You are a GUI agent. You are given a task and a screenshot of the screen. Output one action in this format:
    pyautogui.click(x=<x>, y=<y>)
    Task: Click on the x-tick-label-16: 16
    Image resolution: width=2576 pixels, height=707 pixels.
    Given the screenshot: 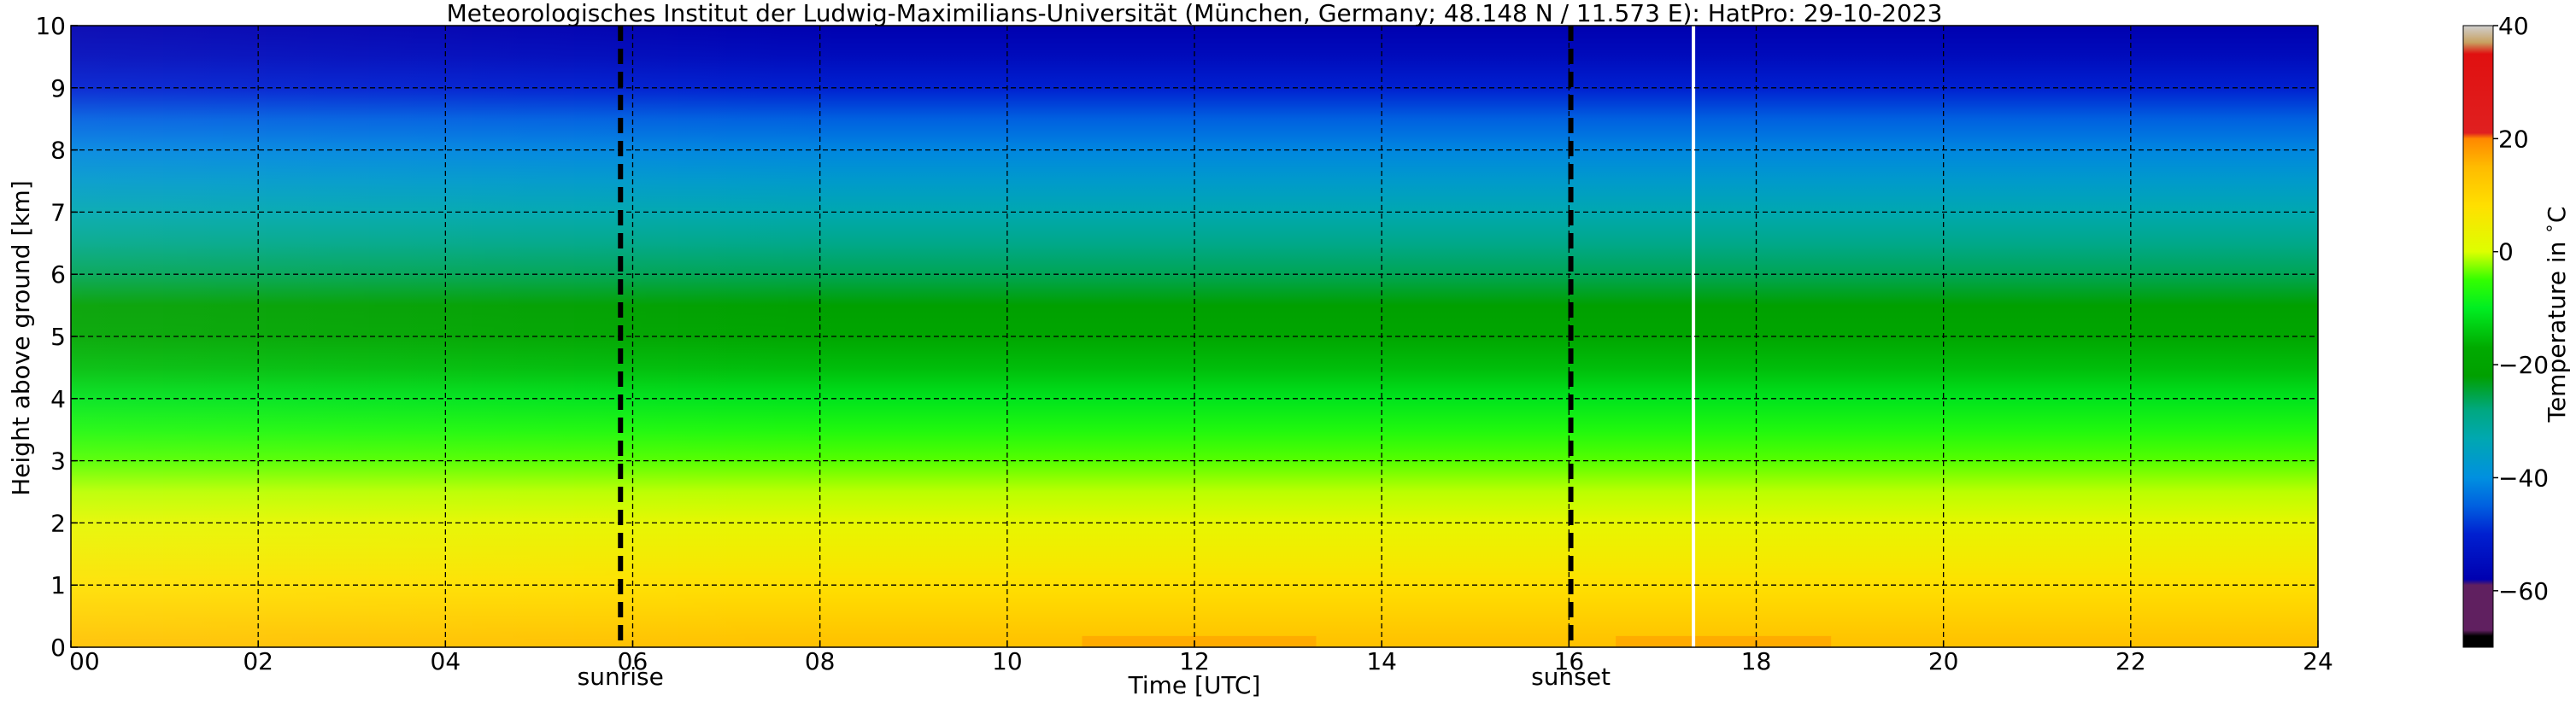 What is the action you would take?
    pyautogui.click(x=1569, y=661)
    